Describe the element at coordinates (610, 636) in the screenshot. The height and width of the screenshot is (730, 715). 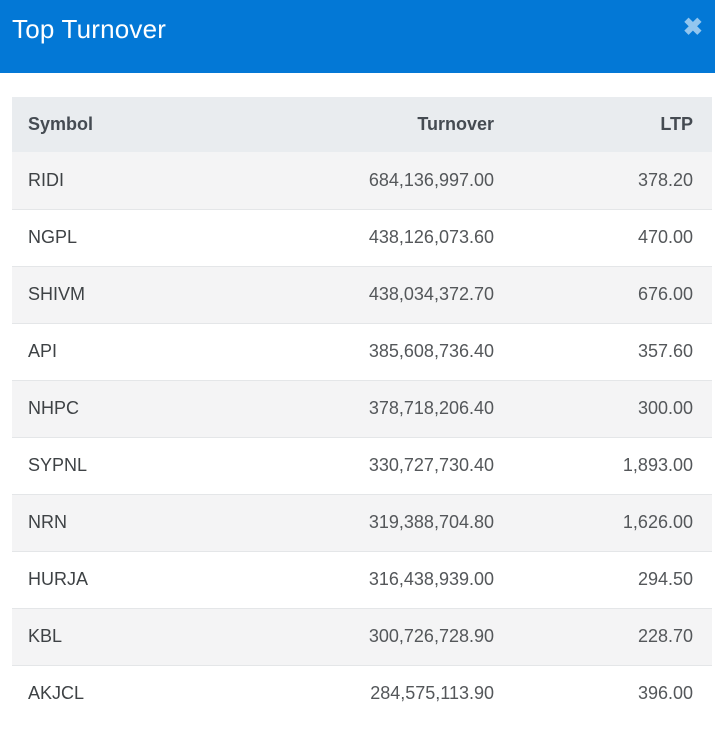
I see `ltp-cell: 228.70` at that location.